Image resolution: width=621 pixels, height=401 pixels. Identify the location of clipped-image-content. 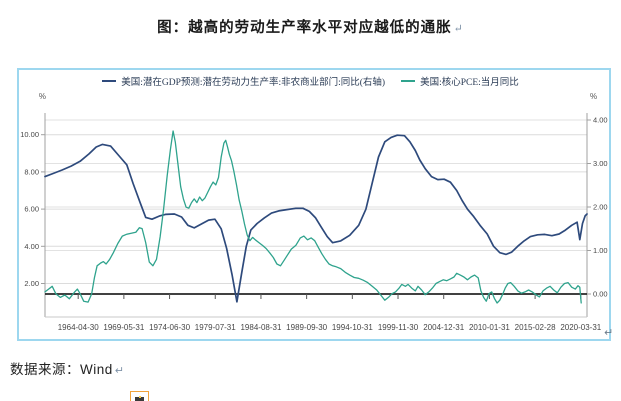
(139, 399).